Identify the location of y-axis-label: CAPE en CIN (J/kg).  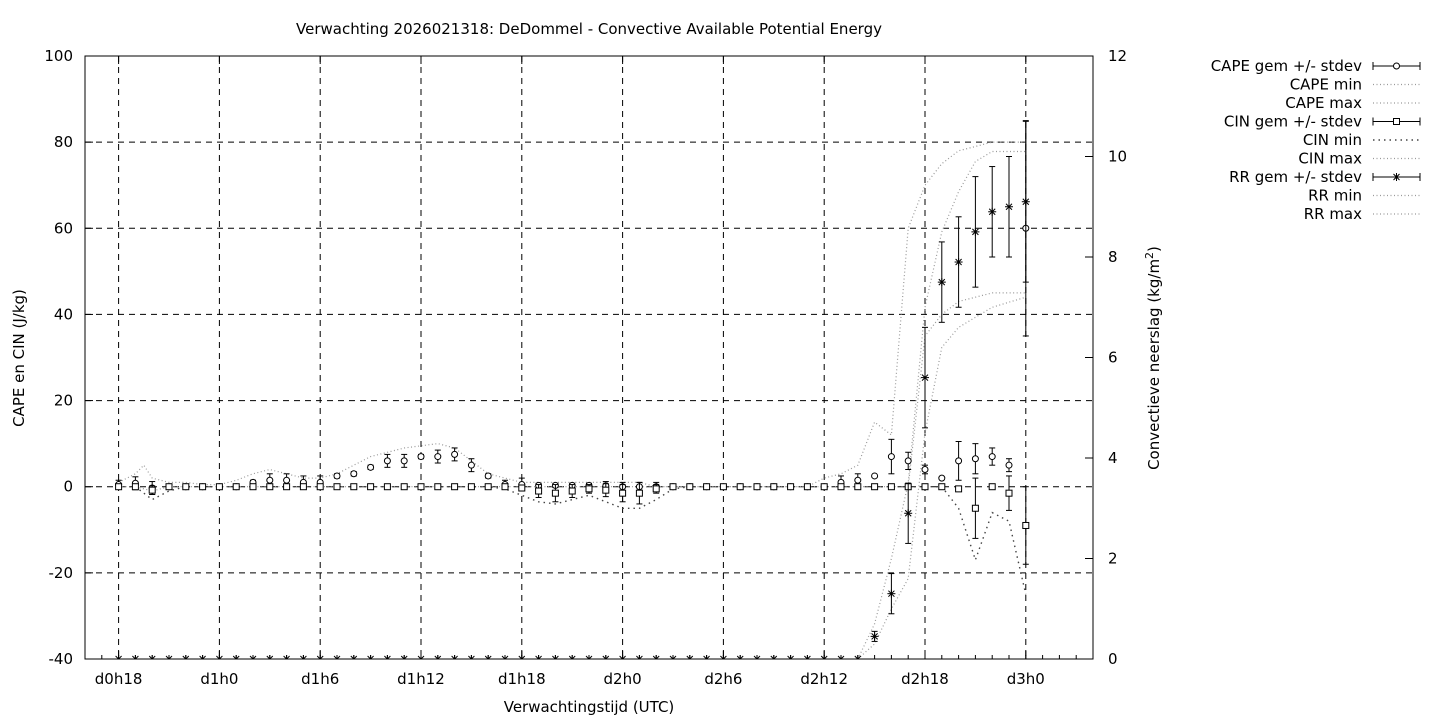
(19, 358).